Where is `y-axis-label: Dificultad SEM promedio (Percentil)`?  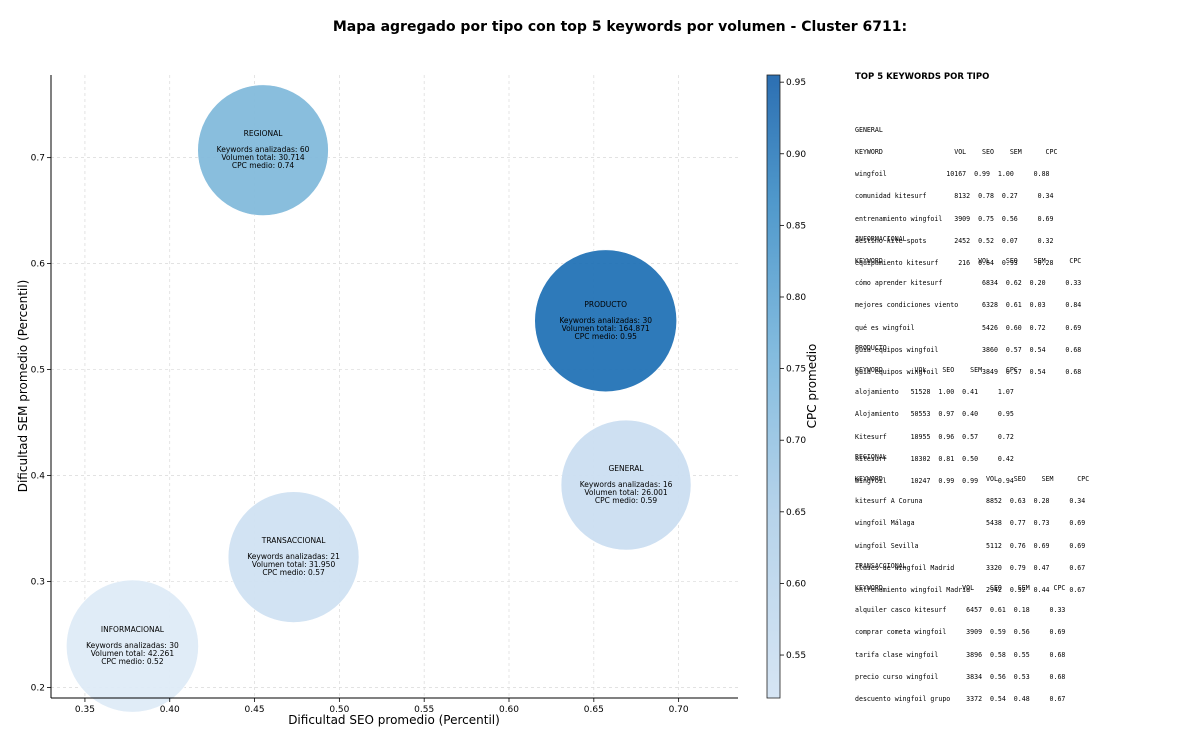
y-axis-label: Dificultad SEM promedio (Percentil) is located at coordinates (23, 386).